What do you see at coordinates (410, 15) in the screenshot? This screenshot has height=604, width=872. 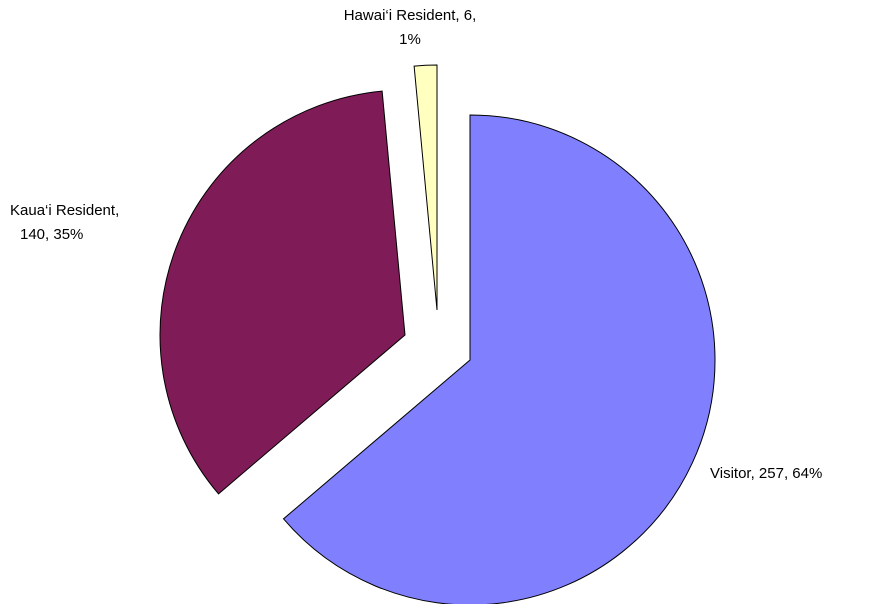 I see `slice-label: Hawai‘i Resident, 6,` at bounding box center [410, 15].